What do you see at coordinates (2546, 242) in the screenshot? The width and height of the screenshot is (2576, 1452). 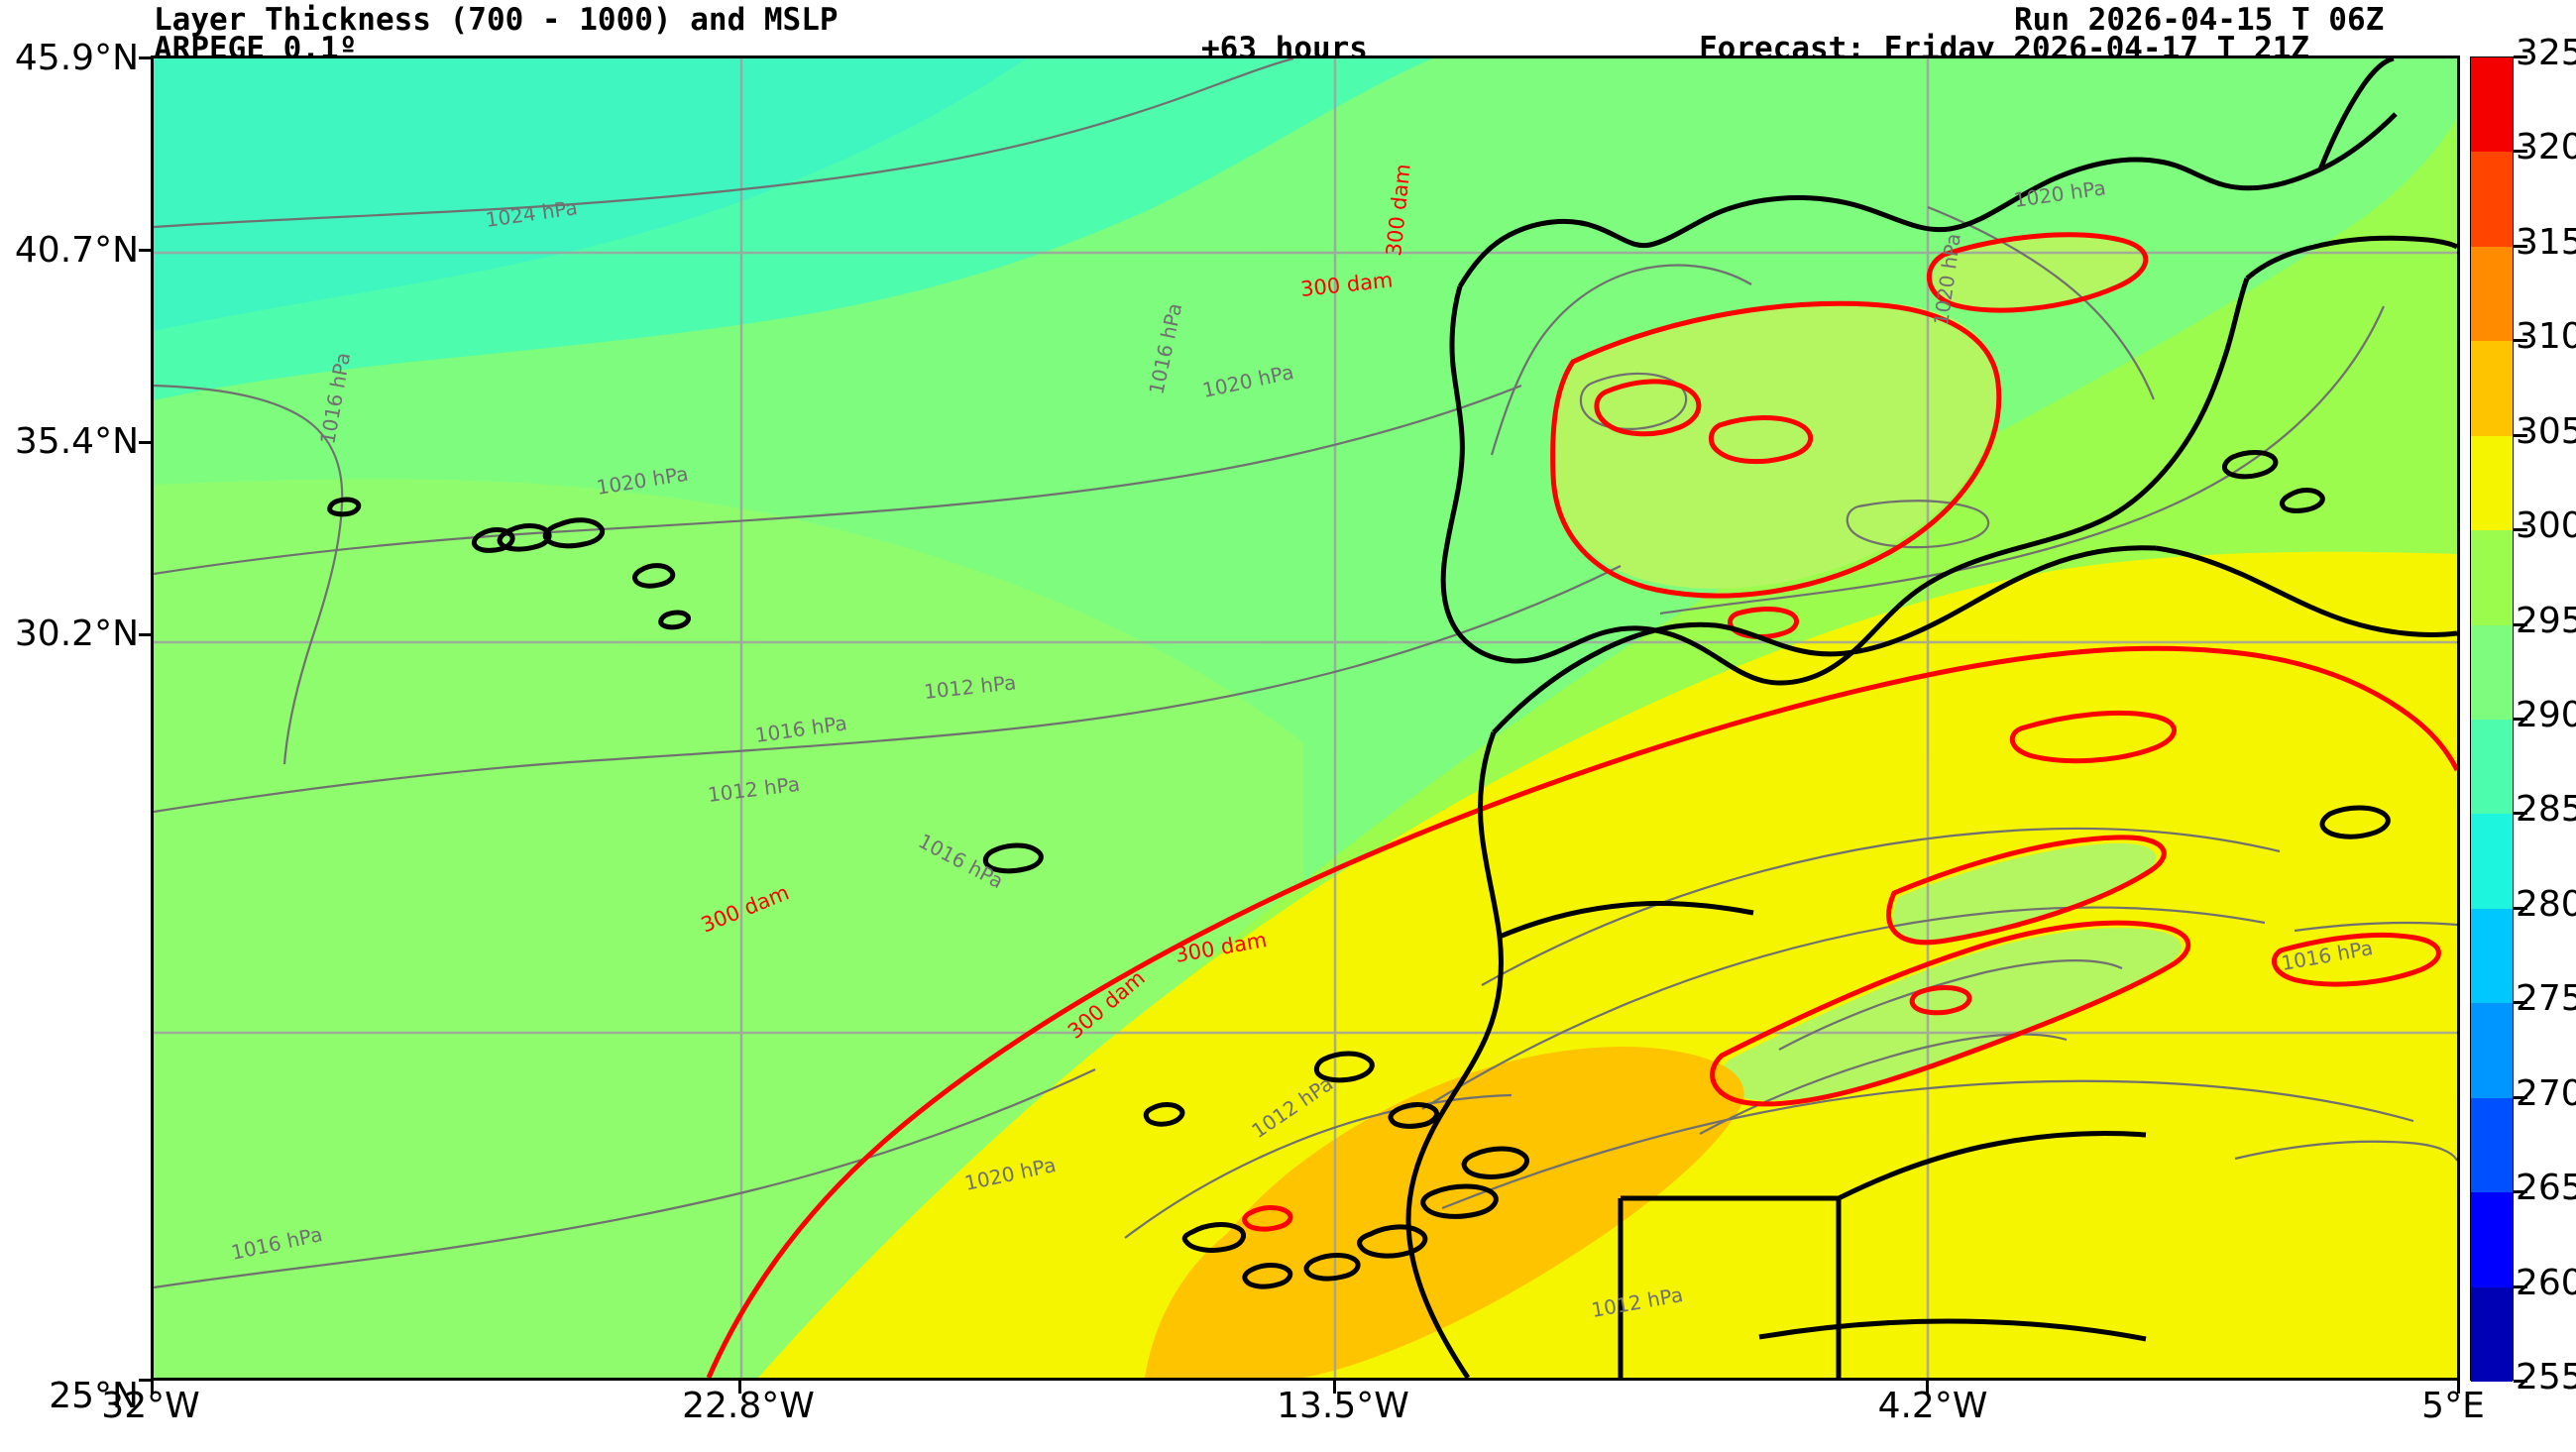 I see `colorbar-tick-label: 315` at bounding box center [2546, 242].